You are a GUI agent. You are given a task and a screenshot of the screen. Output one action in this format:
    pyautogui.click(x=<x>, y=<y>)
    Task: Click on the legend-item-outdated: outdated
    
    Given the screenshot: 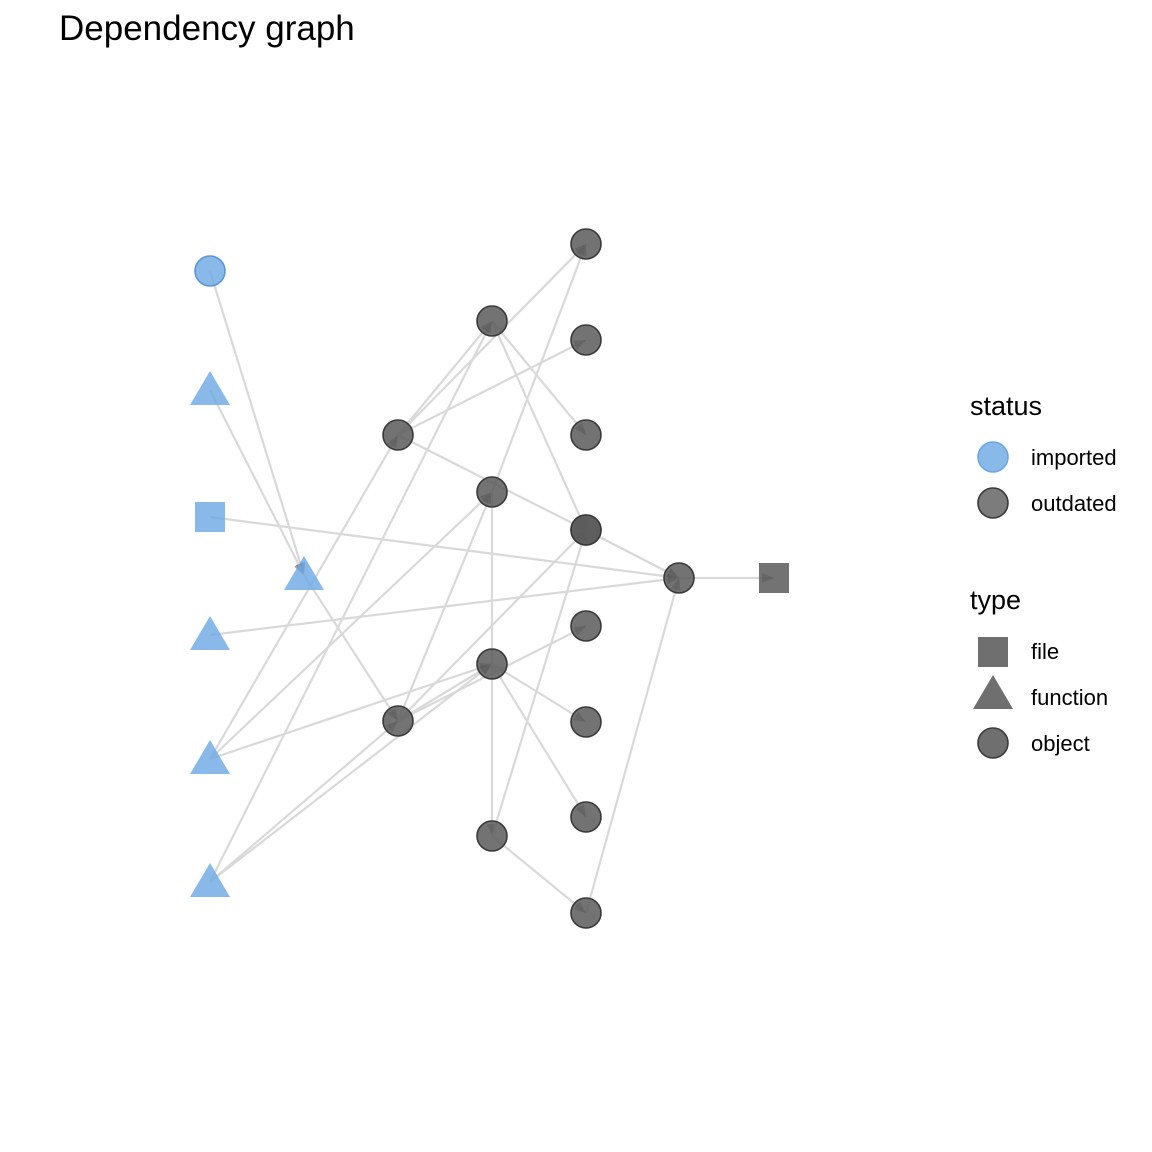 What is the action you would take?
    pyautogui.click(x=1047, y=503)
    